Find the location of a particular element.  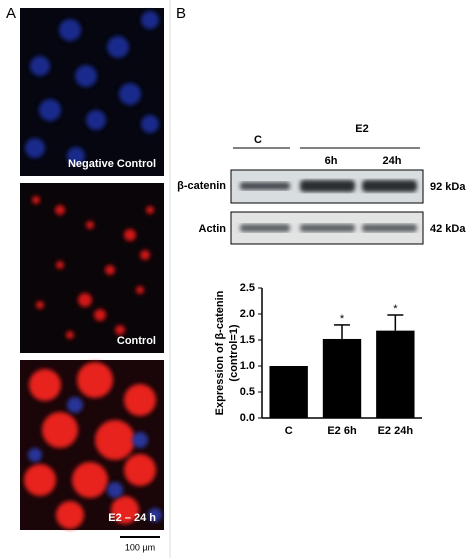

scale-label: 100 µm is located at coordinates (140, 547).